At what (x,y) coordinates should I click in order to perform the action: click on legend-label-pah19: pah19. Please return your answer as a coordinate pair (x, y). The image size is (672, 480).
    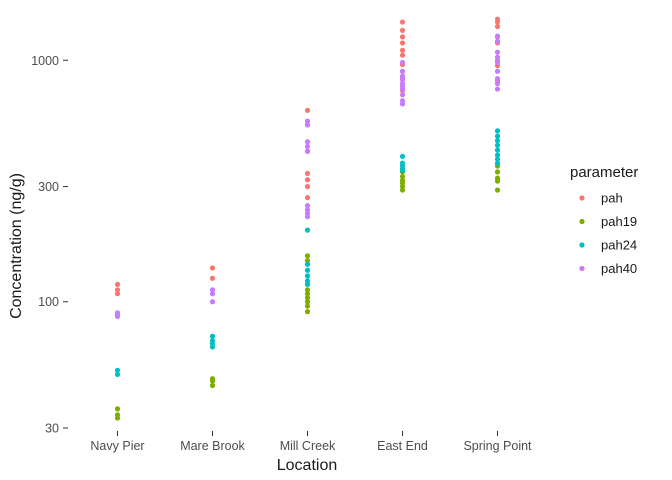
    Looking at the image, I should click on (619, 221).